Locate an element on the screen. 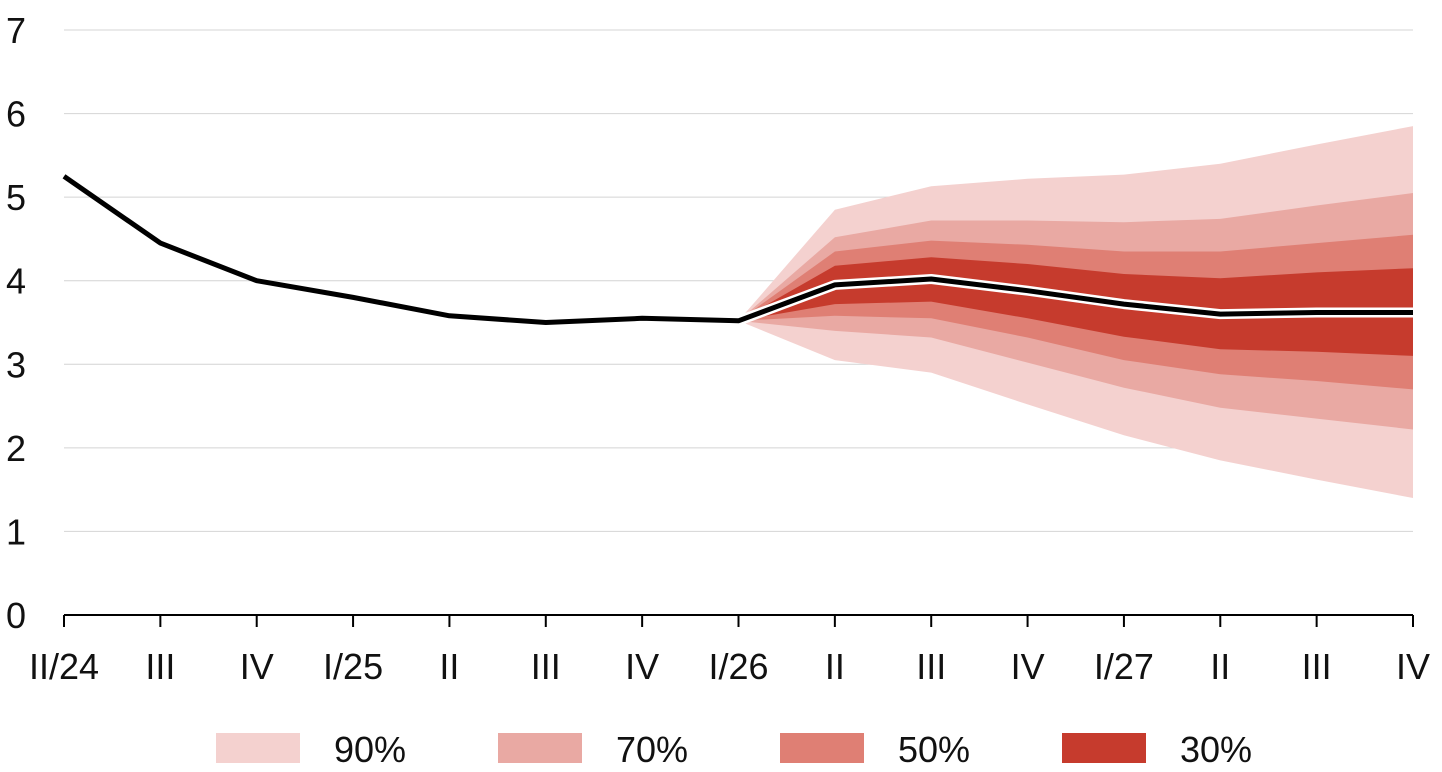 This screenshot has width=1442, height=772. x-tick-label-3: I/25 is located at coordinates (353, 666).